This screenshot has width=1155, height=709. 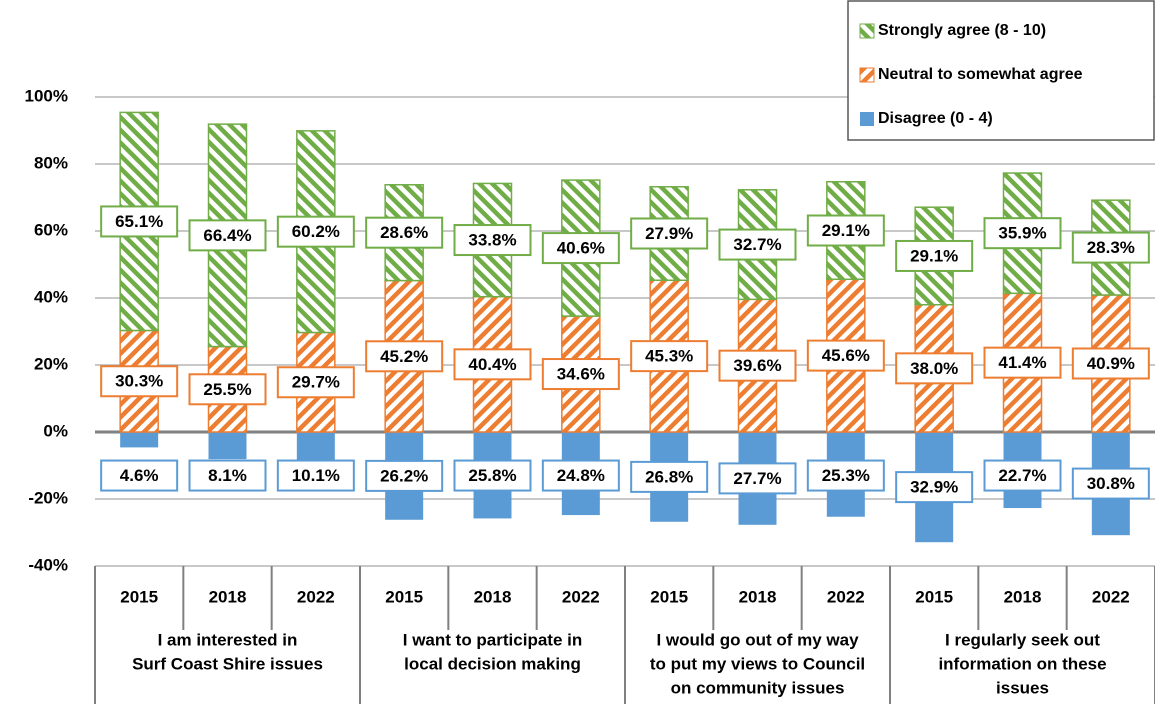 What do you see at coordinates (581, 374) in the screenshot?
I see `data-label: 34.6%` at bounding box center [581, 374].